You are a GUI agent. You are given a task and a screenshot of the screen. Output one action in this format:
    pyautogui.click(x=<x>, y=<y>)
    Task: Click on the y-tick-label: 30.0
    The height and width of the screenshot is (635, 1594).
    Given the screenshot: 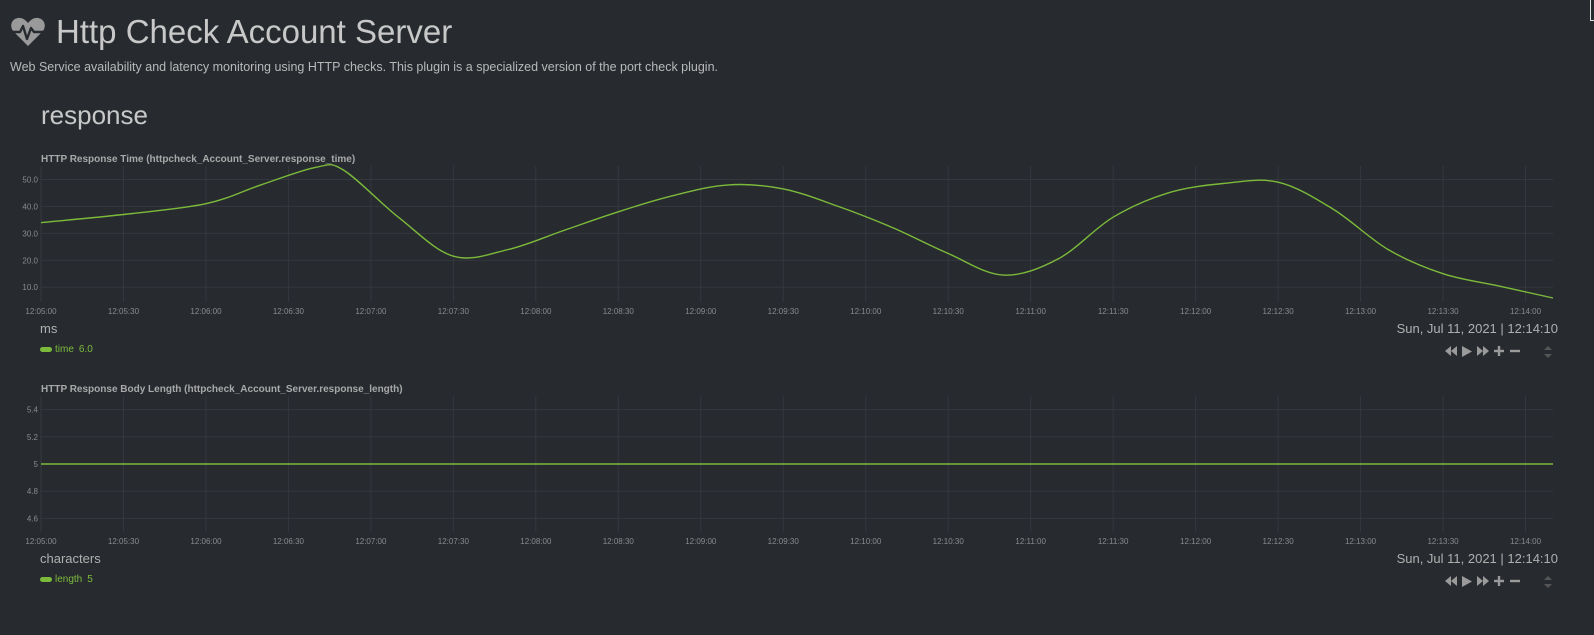 What is the action you would take?
    pyautogui.click(x=30, y=233)
    